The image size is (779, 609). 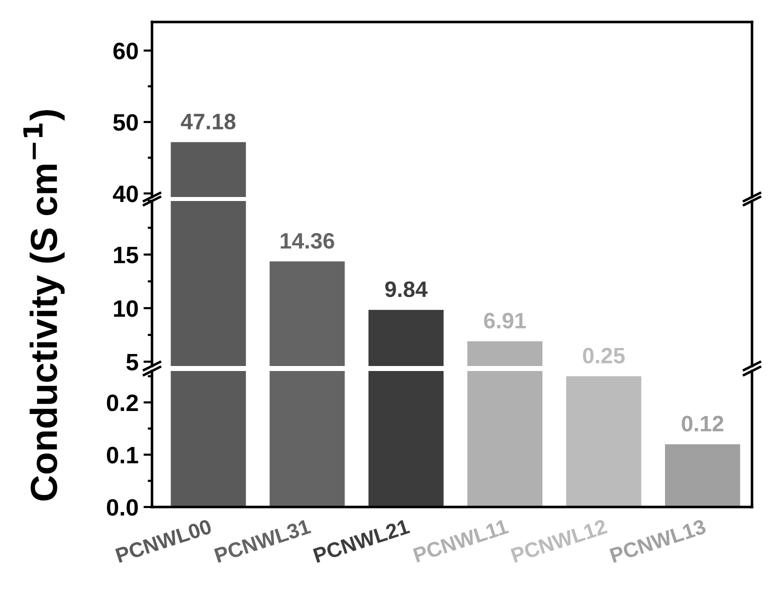 What do you see at coordinates (125, 193) in the screenshot?
I see `y-tick-label: 40` at bounding box center [125, 193].